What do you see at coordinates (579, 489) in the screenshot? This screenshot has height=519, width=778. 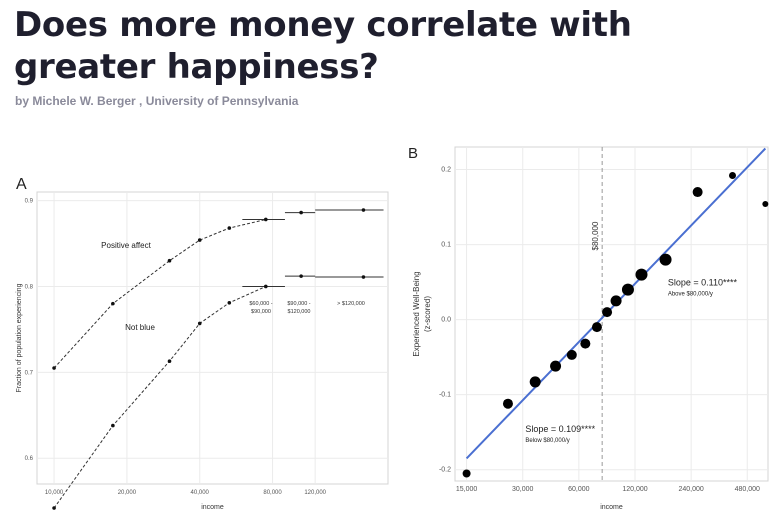 I see `x-tick-label: 60,000` at bounding box center [579, 489].